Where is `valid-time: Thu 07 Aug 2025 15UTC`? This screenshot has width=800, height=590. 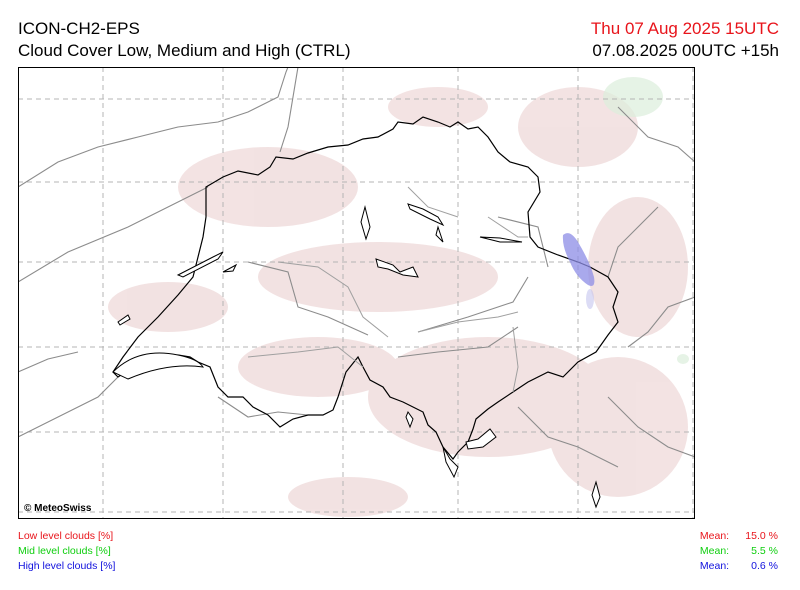
valid-time: Thu 07 Aug 2025 15UTC is located at coordinates (684, 28).